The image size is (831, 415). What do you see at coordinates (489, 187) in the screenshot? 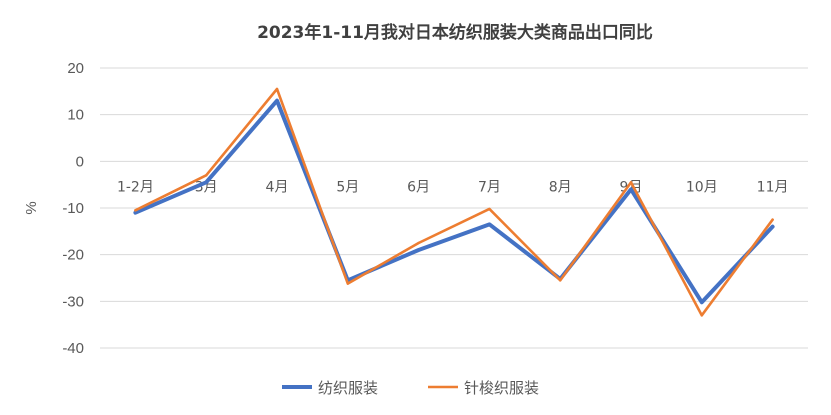
I see `x-category-label: 7月` at bounding box center [489, 187].